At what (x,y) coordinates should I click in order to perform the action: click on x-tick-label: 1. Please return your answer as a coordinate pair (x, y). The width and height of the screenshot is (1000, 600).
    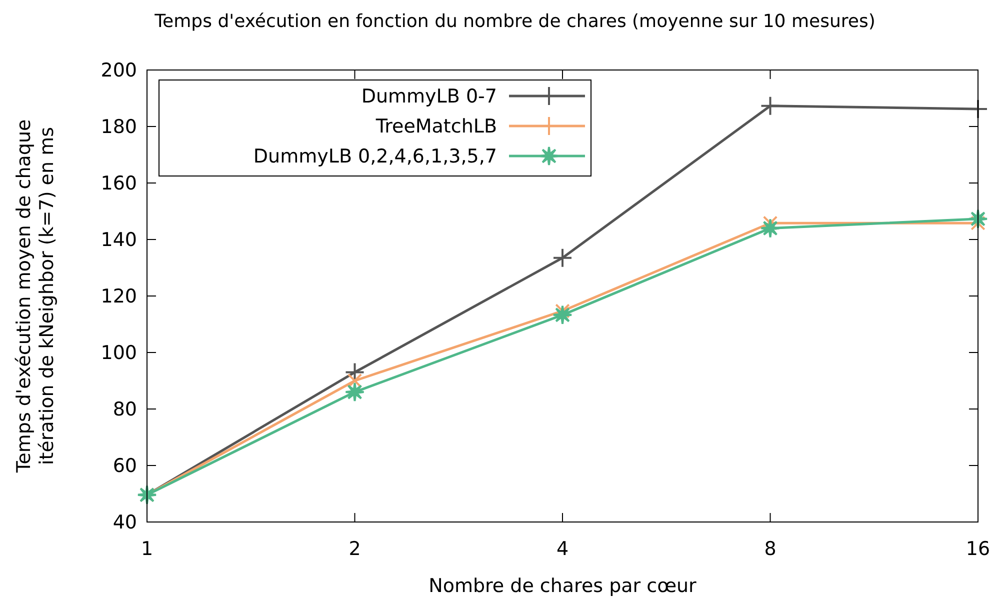
    Looking at the image, I should click on (147, 549).